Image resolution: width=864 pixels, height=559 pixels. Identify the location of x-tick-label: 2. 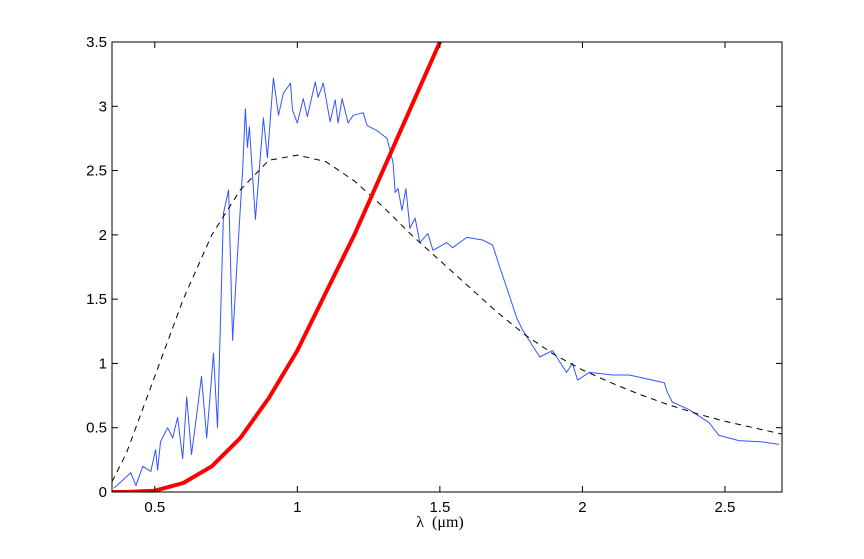
(582, 507).